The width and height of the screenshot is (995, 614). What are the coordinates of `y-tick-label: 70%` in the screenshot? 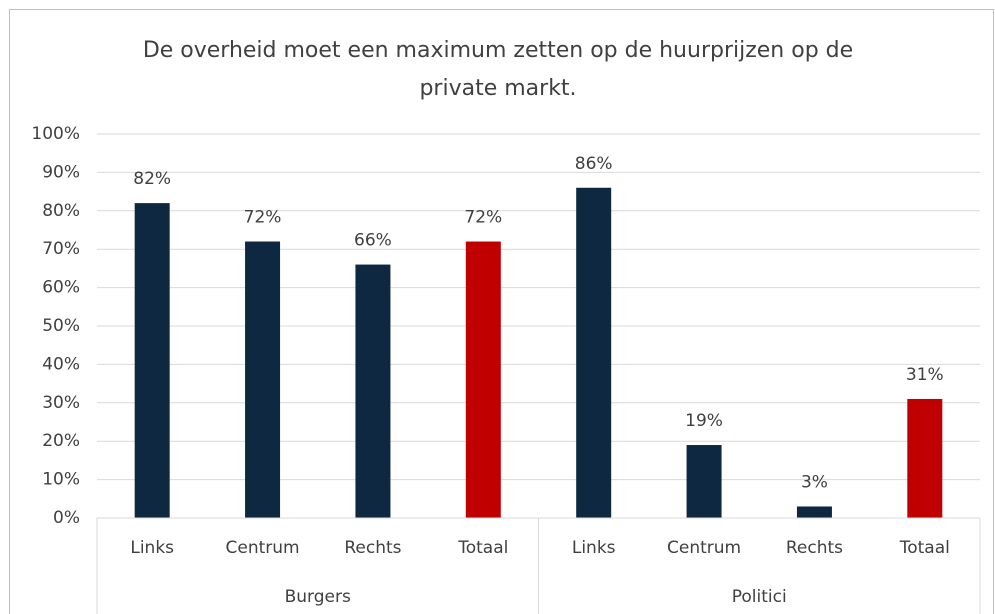 It's located at (61, 249).